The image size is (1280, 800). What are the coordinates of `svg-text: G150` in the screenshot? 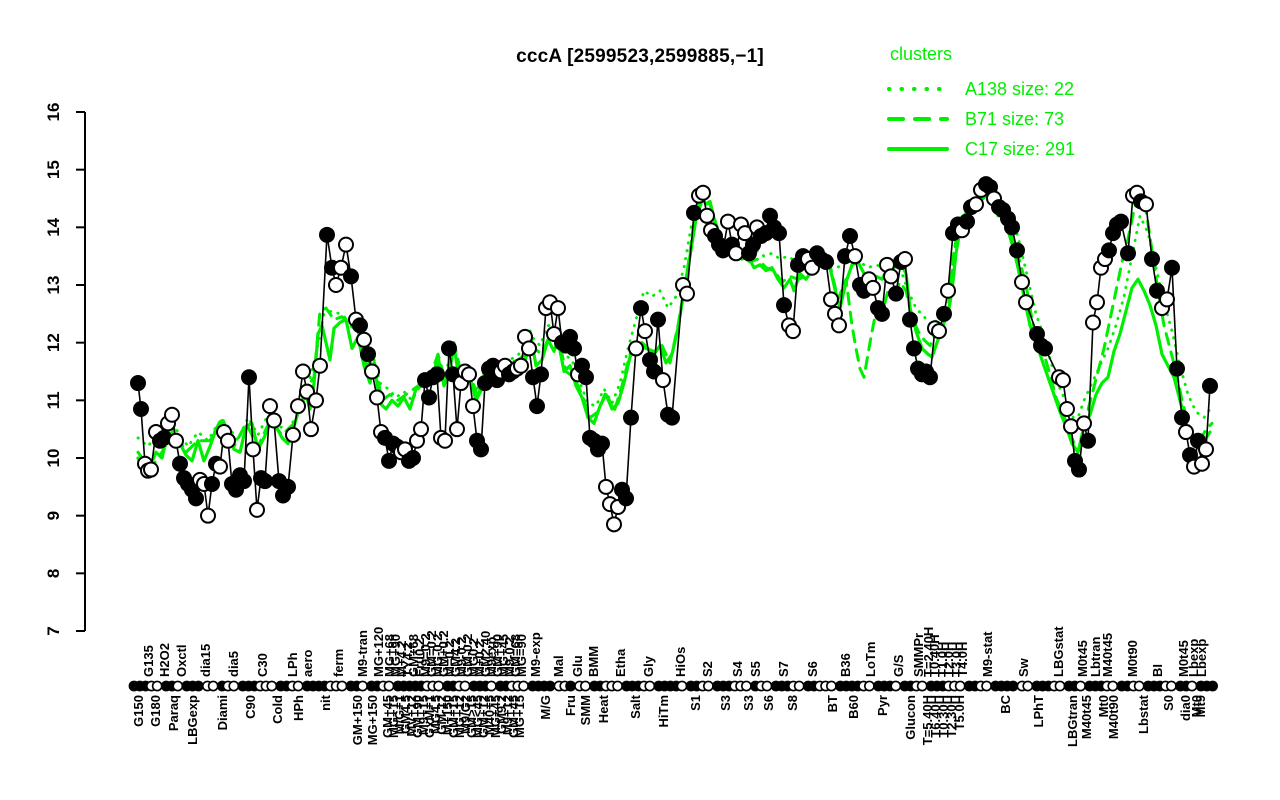 It's located at (138, 711).